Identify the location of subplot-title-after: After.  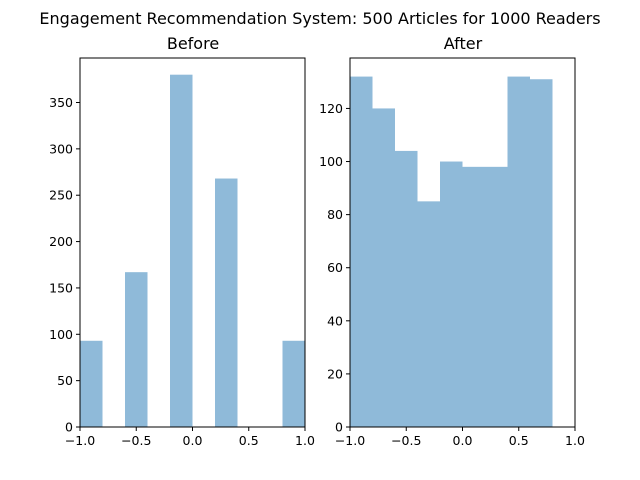
(463, 43).